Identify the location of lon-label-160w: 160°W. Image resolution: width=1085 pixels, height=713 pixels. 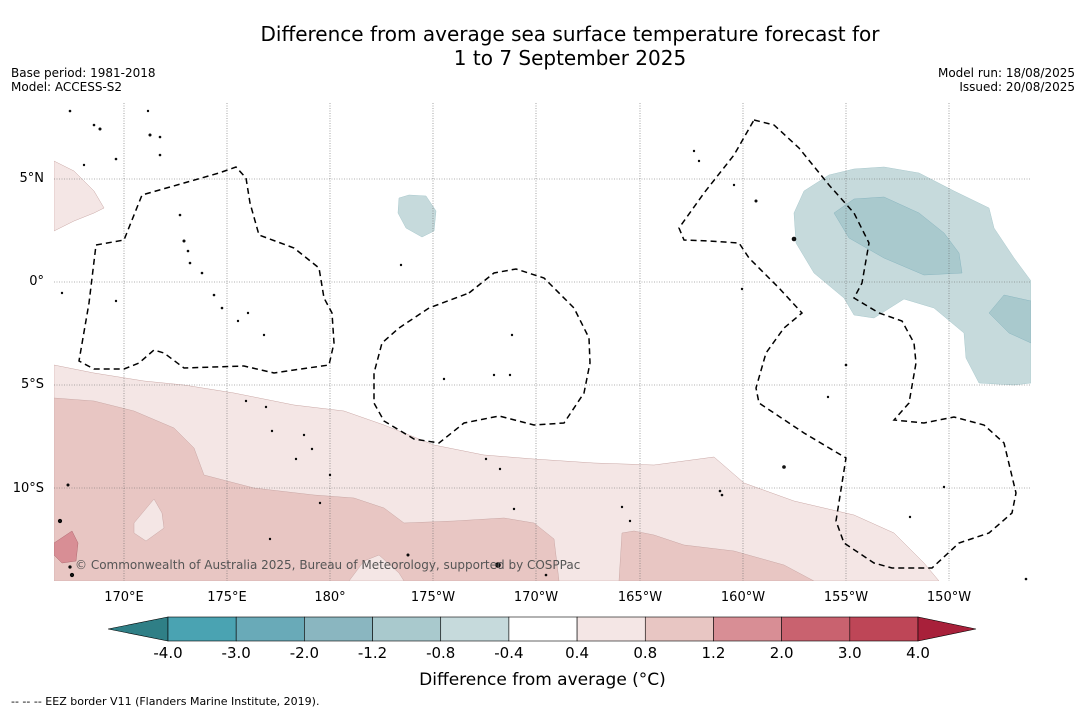
(743, 597).